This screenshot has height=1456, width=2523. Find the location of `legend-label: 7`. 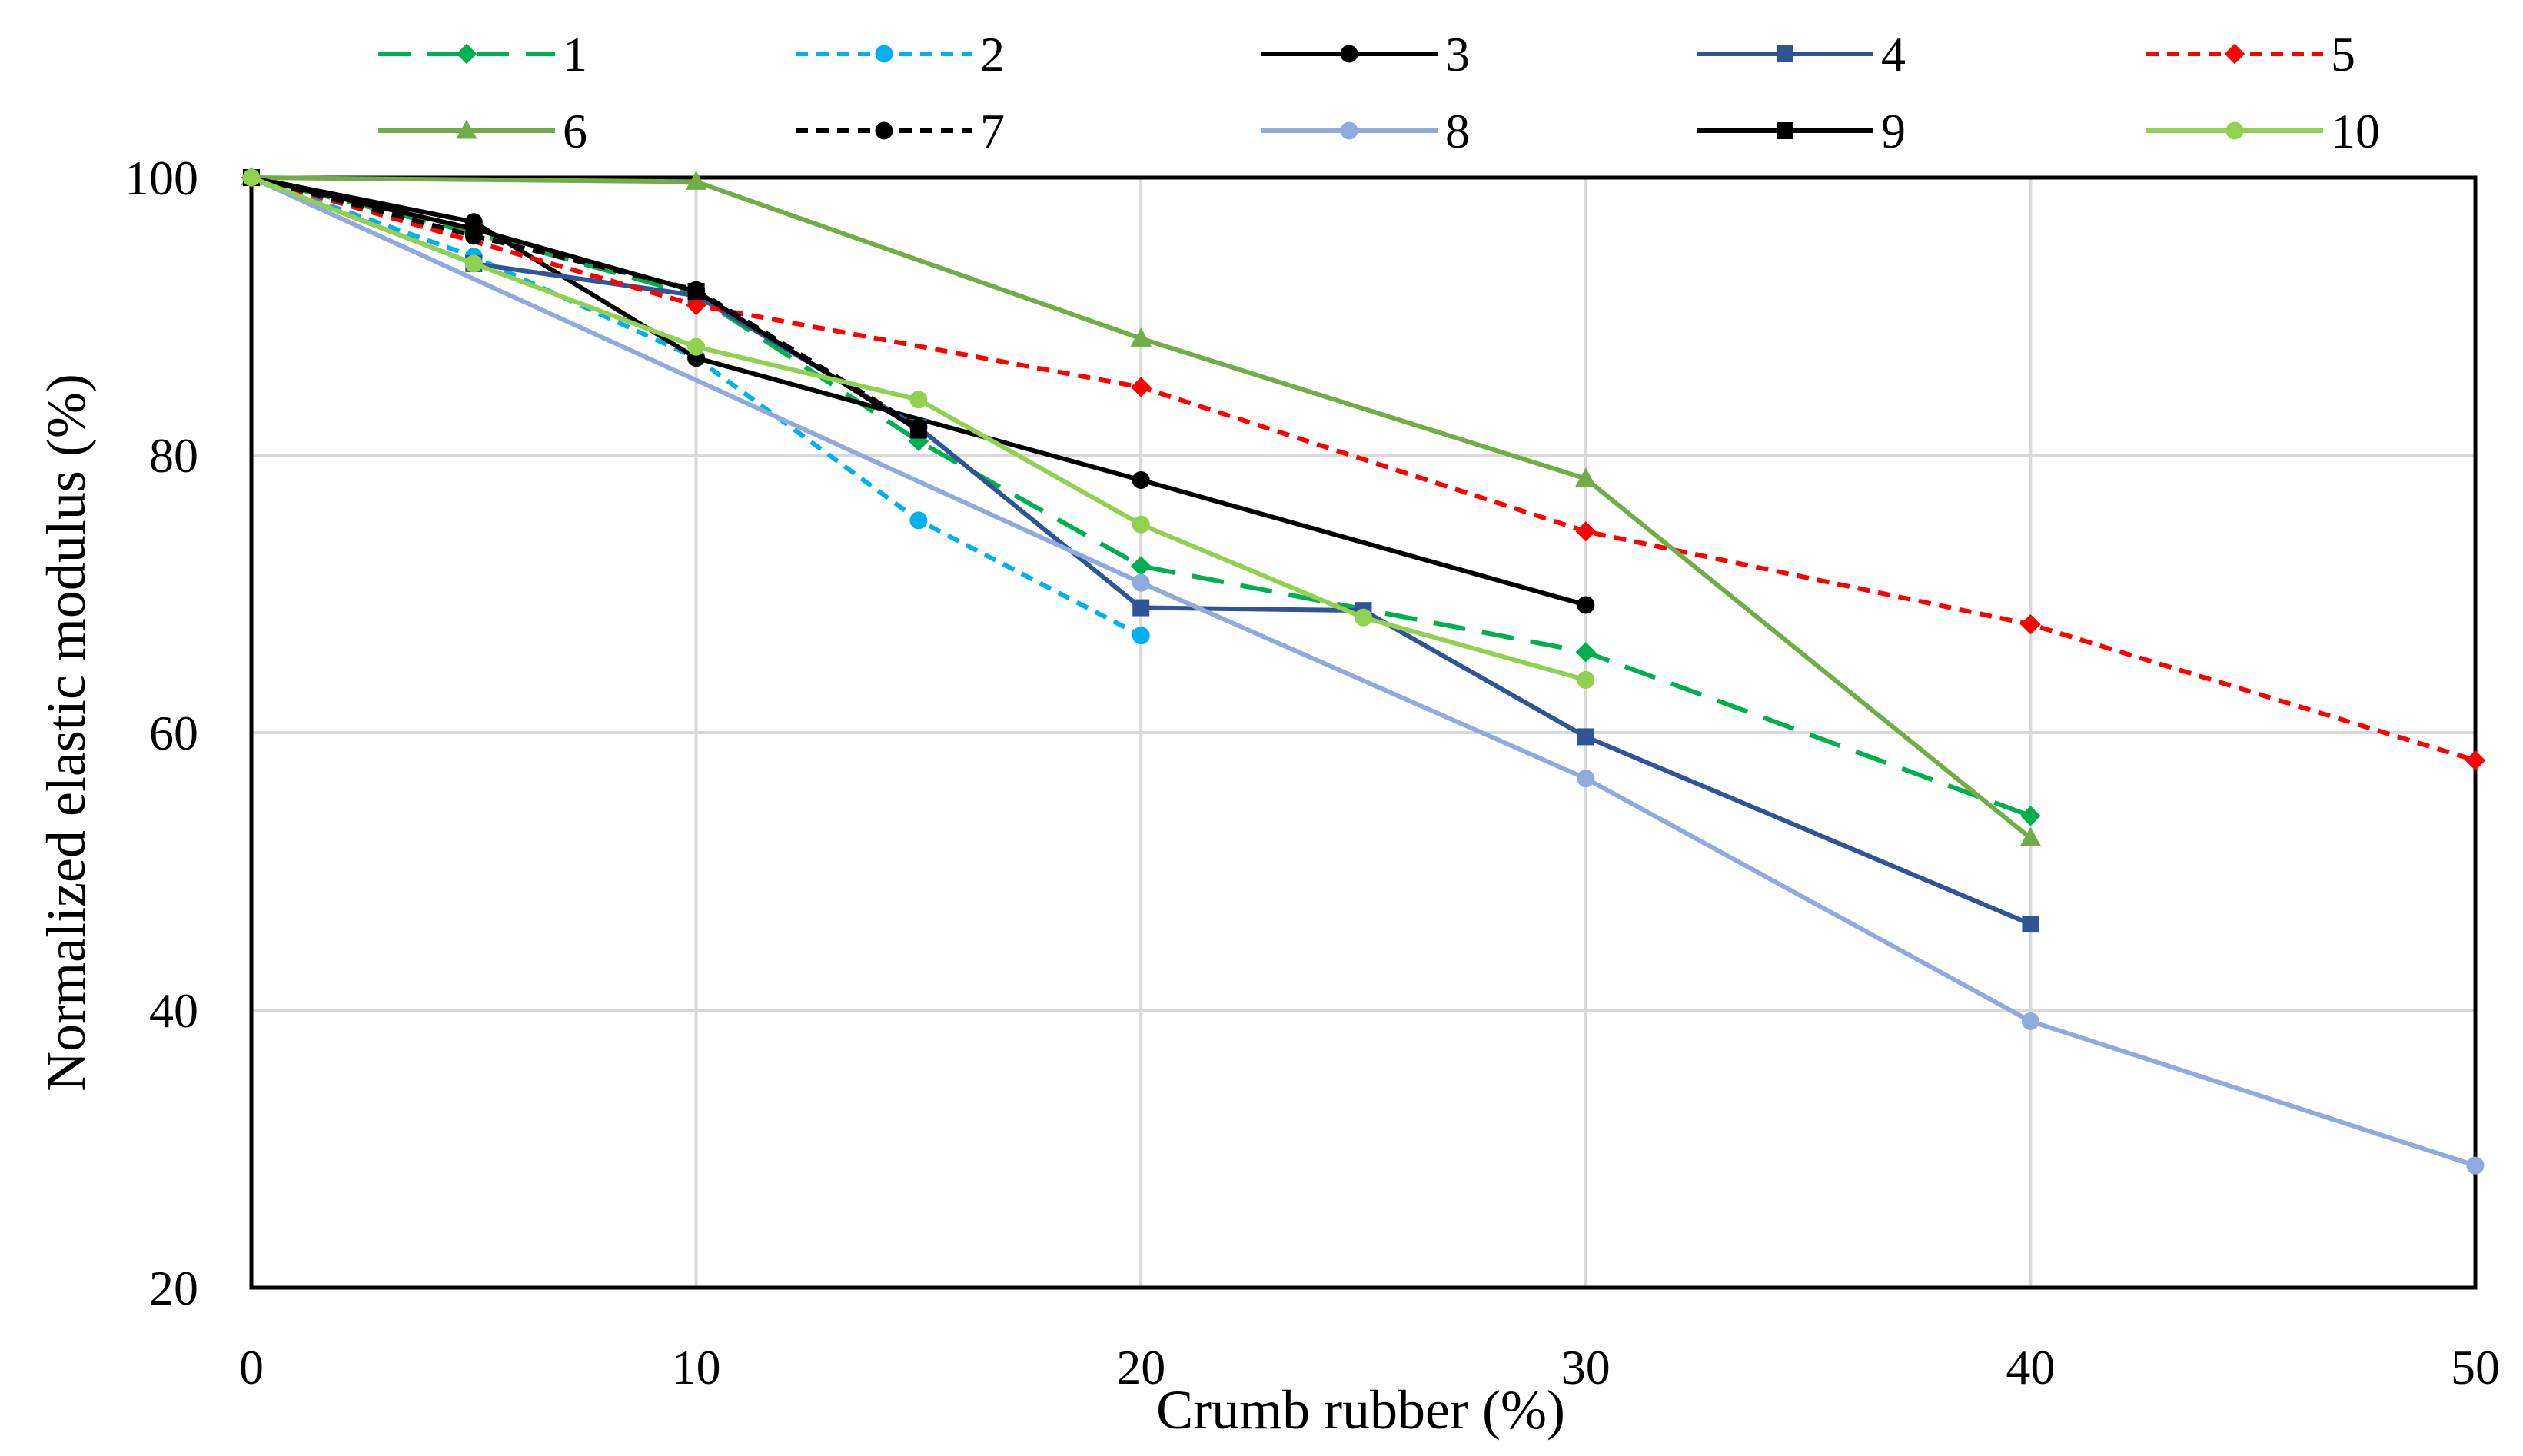

legend-label: 7 is located at coordinates (993, 131).